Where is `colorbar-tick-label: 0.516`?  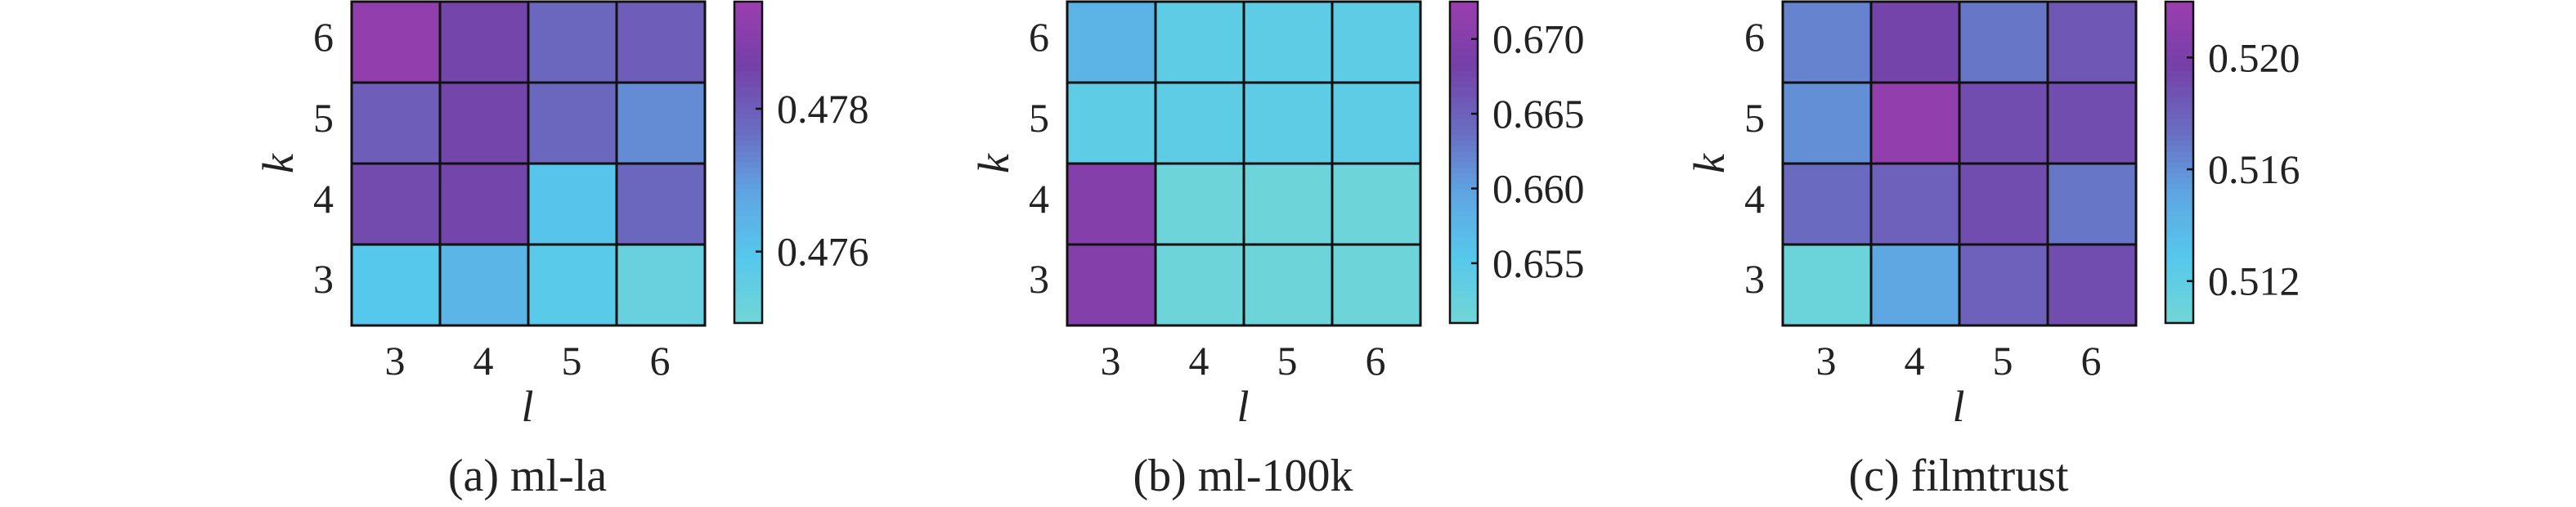 colorbar-tick-label: 0.516 is located at coordinates (2254, 169).